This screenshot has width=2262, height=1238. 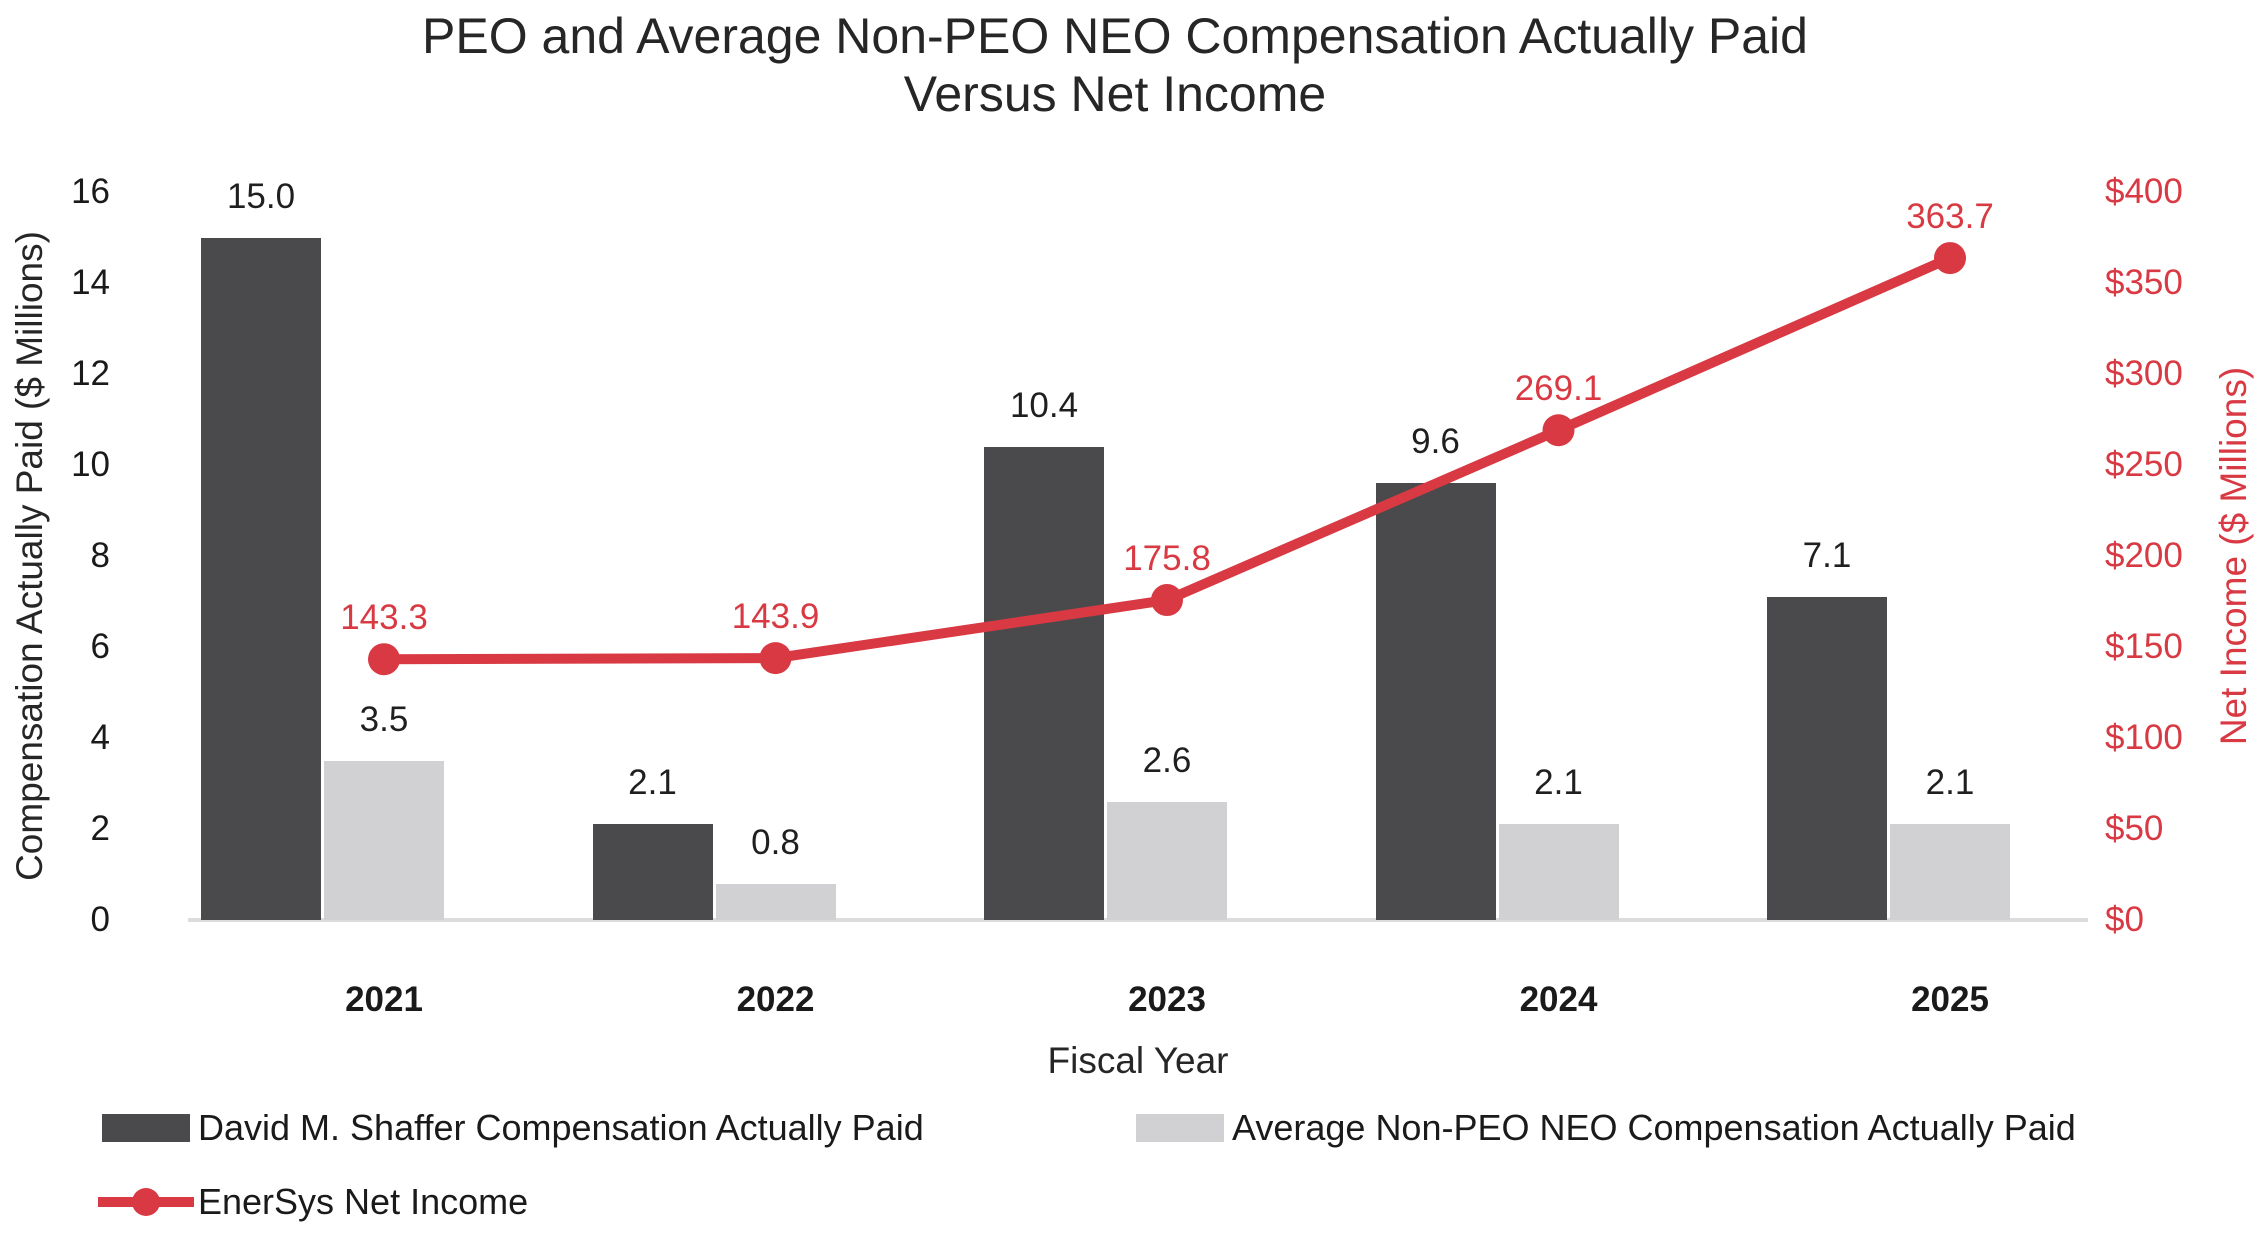 What do you see at coordinates (100, 828) in the screenshot?
I see `left-axis-tick: 2` at bounding box center [100, 828].